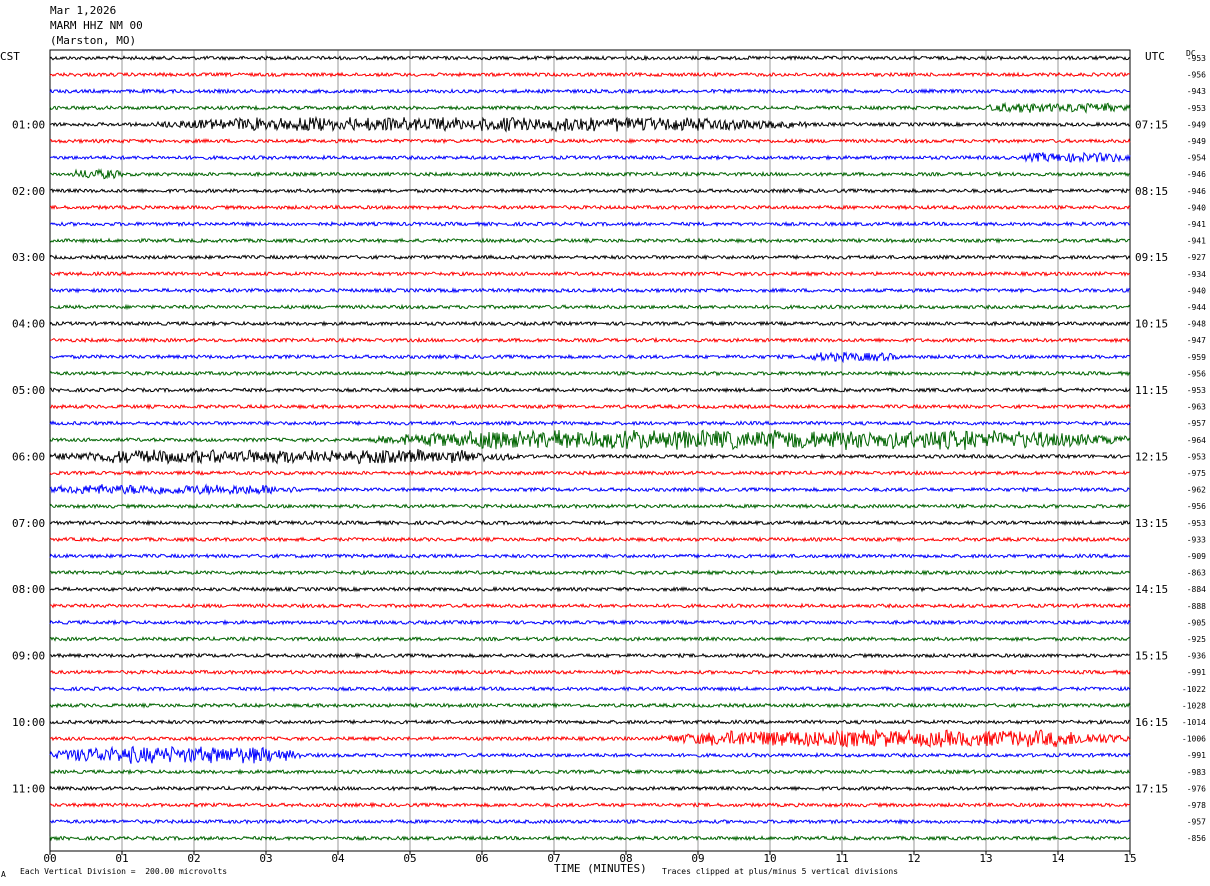 The height and width of the screenshot is (886, 1210). Describe the element at coordinates (1151, 324) in the screenshot. I see `right-time-label: 10:15` at that location.